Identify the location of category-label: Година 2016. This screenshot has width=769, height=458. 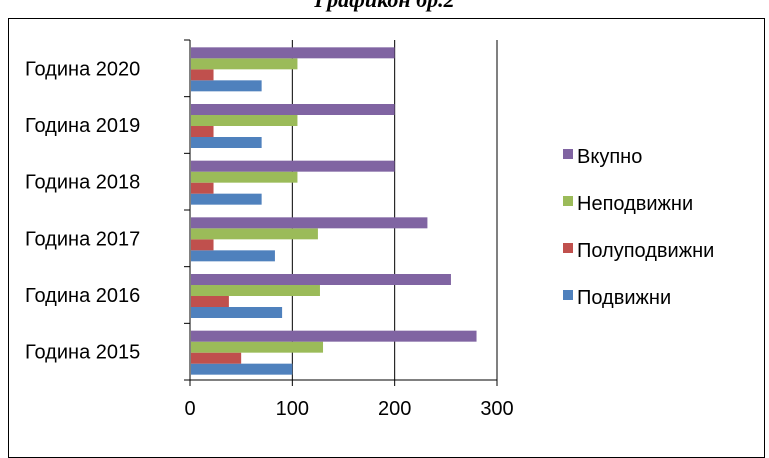
(82, 296).